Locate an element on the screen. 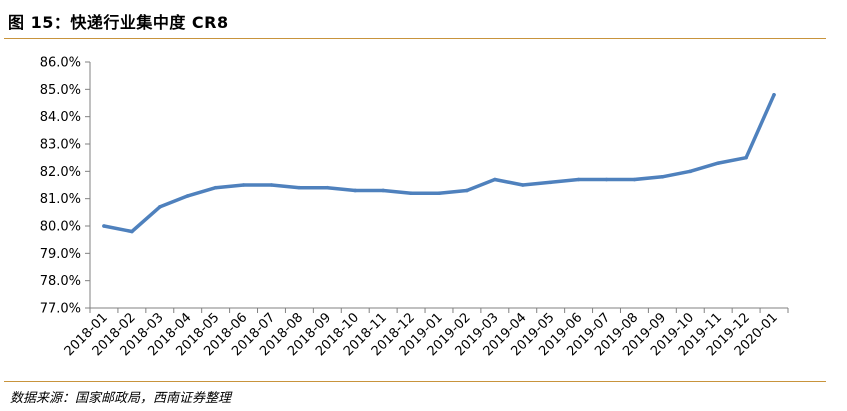 The width and height of the screenshot is (847, 411). data-source-note: 数据来源：国家邮政局，西南证券整理 is located at coordinates (121, 398).